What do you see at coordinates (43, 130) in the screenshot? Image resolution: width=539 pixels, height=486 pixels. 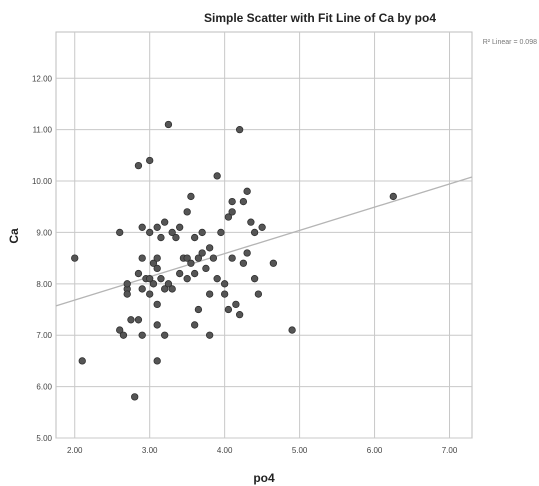 I see `y-tick-label: 11.00` at bounding box center [43, 130].